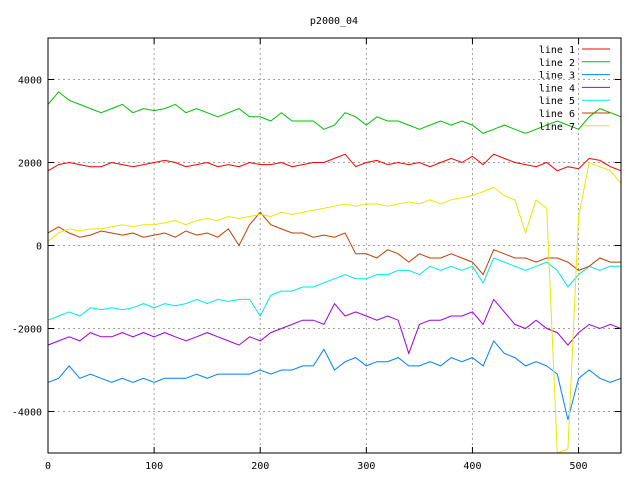 The image size is (640, 480). Describe the element at coordinates (27, 413) in the screenshot. I see `y-tick-label: -4000` at that location.